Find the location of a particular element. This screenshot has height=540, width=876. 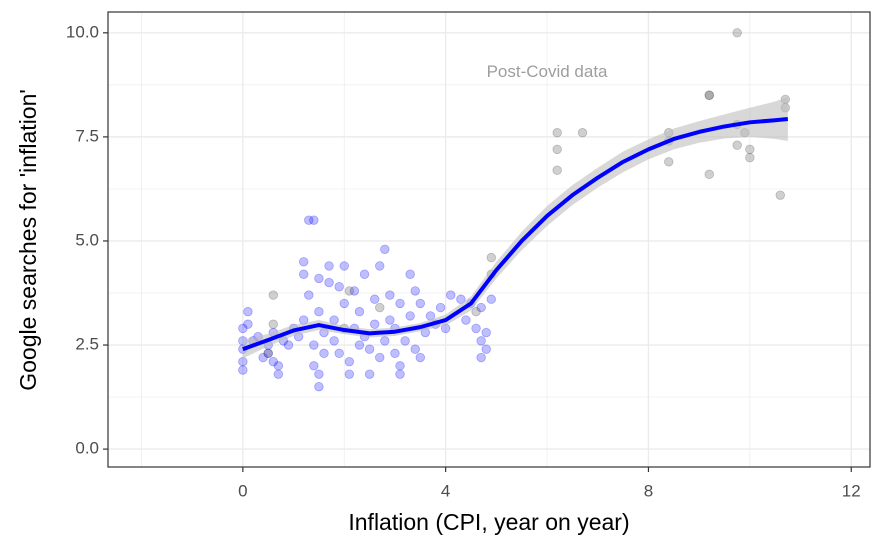

y-tick-label: 10.0 is located at coordinates (82, 31).